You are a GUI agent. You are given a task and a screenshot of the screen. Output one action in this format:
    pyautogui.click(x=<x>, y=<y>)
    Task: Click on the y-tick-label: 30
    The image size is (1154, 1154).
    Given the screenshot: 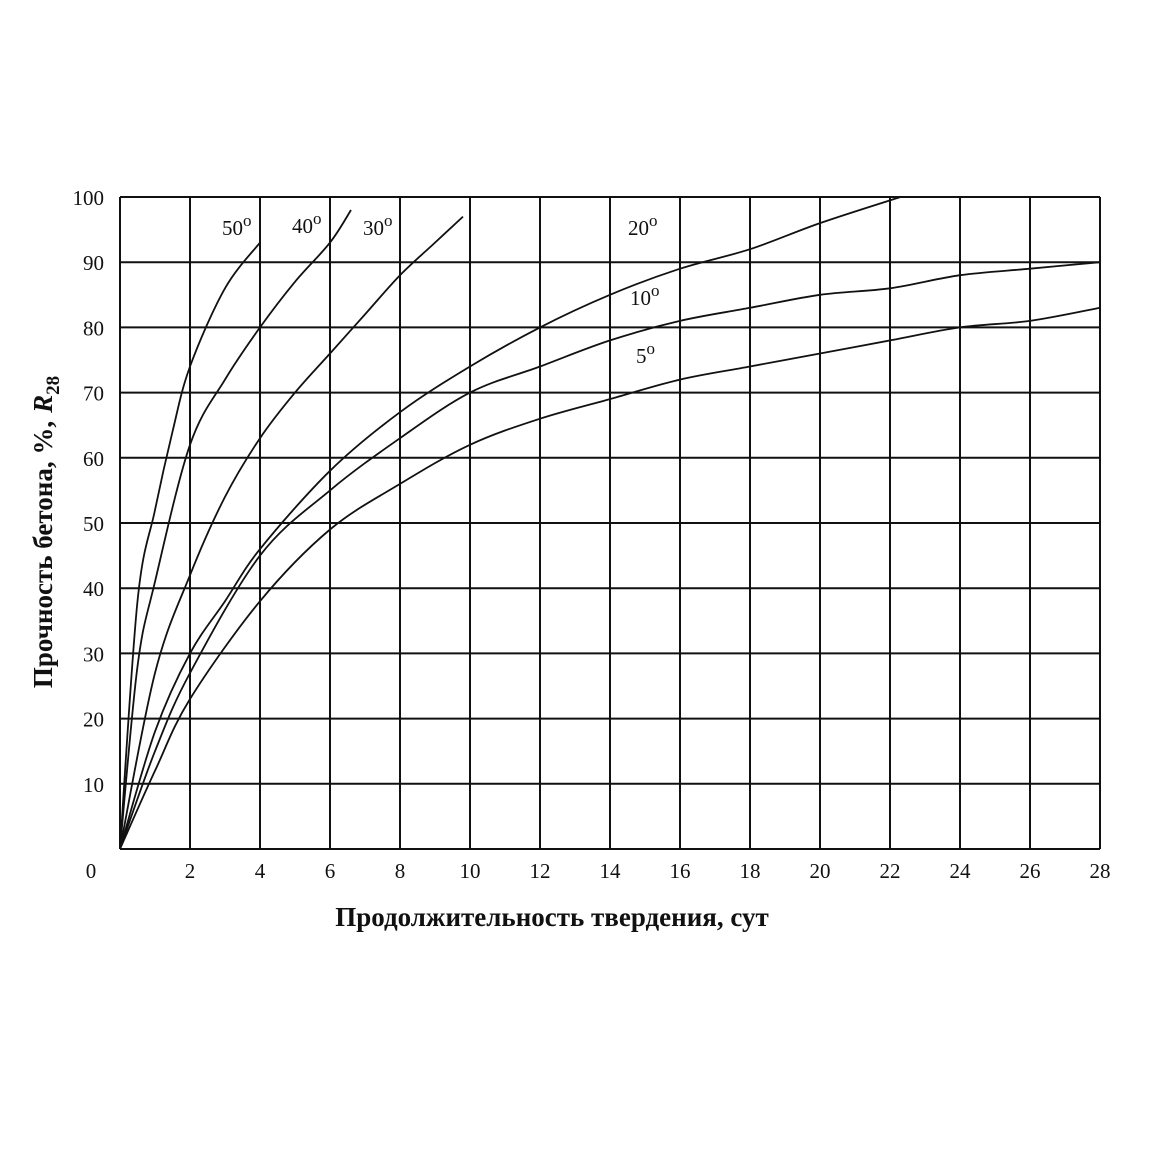 What is the action you would take?
    pyautogui.click(x=93, y=654)
    